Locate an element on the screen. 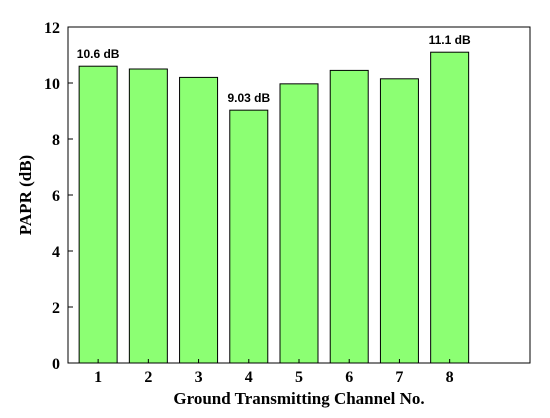 This screenshot has height=418, width=550. data-label: 11.1 dB is located at coordinates (450, 40).